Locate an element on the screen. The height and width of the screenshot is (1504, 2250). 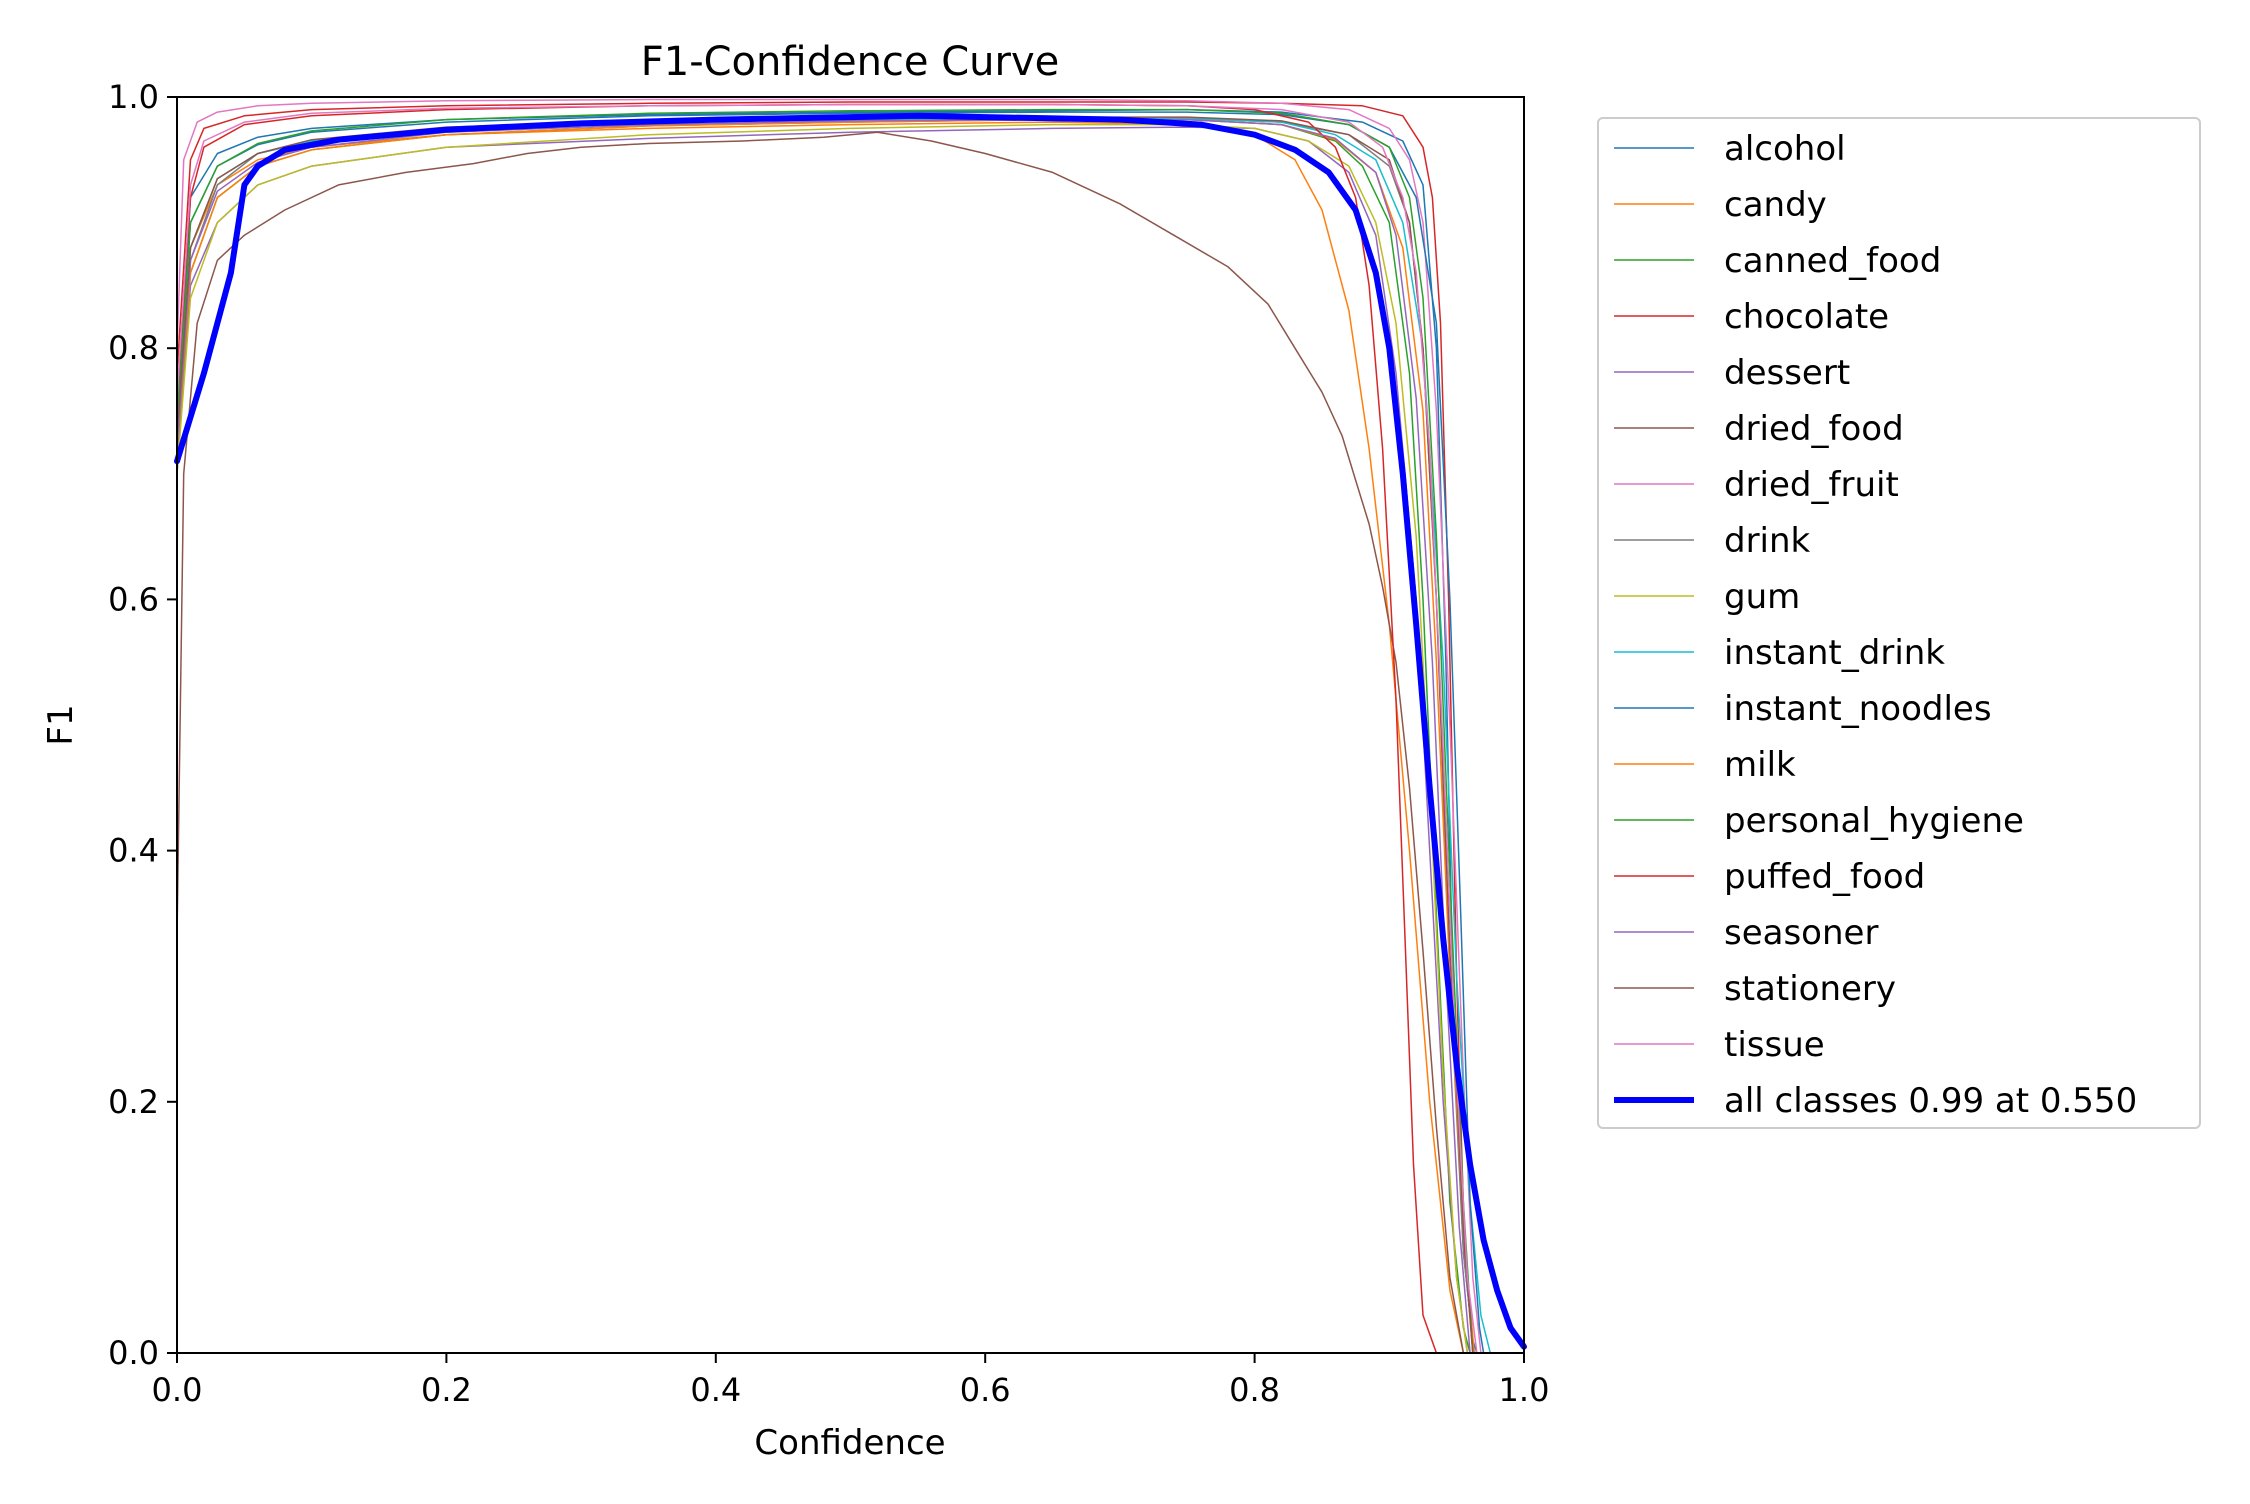
legend-label: dessert is located at coordinates (1787, 373).